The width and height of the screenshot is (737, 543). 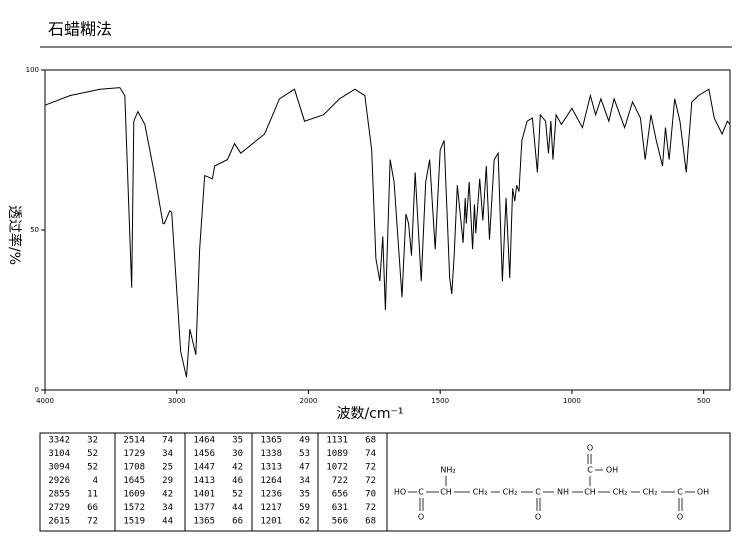 I want to click on peak-wavenumber: 1377, so click(x=204, y=508).